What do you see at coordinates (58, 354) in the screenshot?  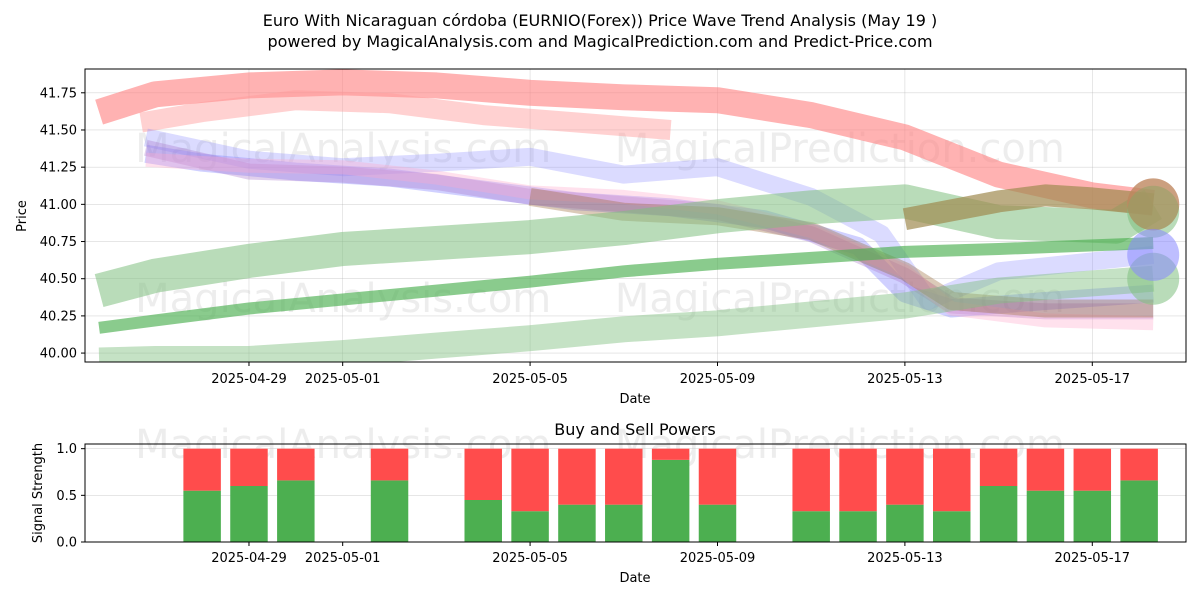 I see `y-tick-label: 40.00` at bounding box center [58, 354].